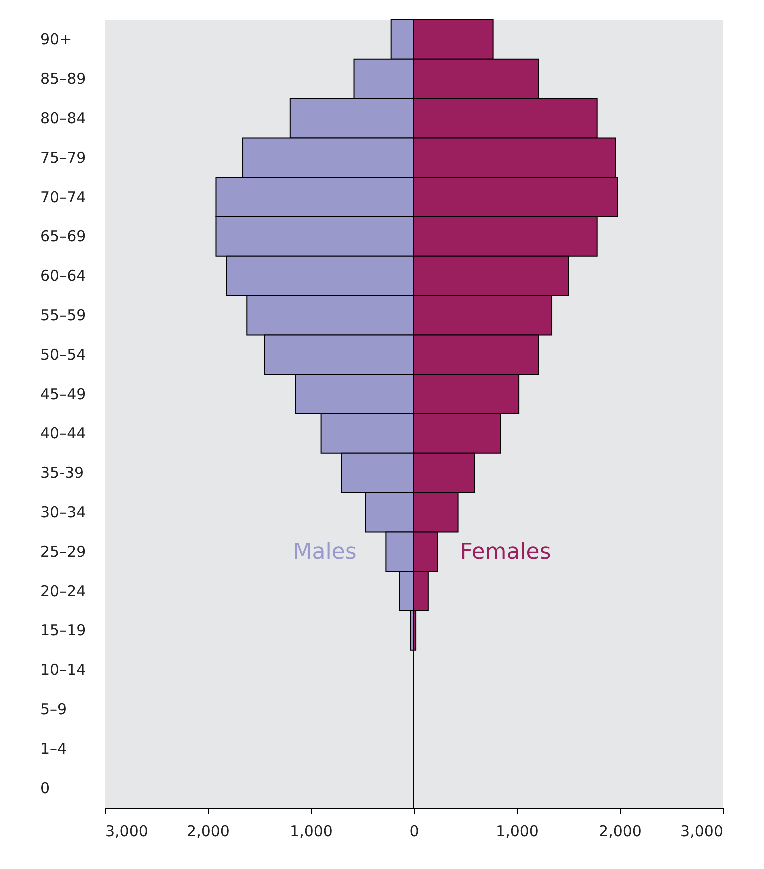 The width and height of the screenshot is (764, 869). Describe the element at coordinates (63, 157) in the screenshot. I see `y-tick-label: 75–79` at that location.